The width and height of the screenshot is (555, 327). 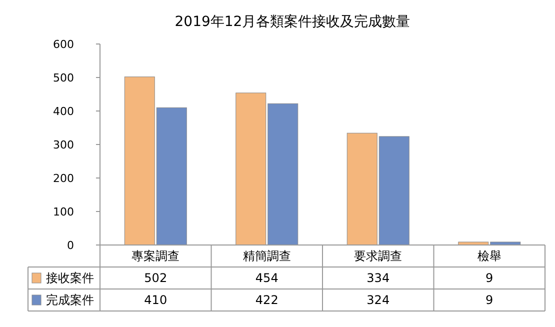 I want to click on y-tick-label: 500, so click(x=63, y=78).